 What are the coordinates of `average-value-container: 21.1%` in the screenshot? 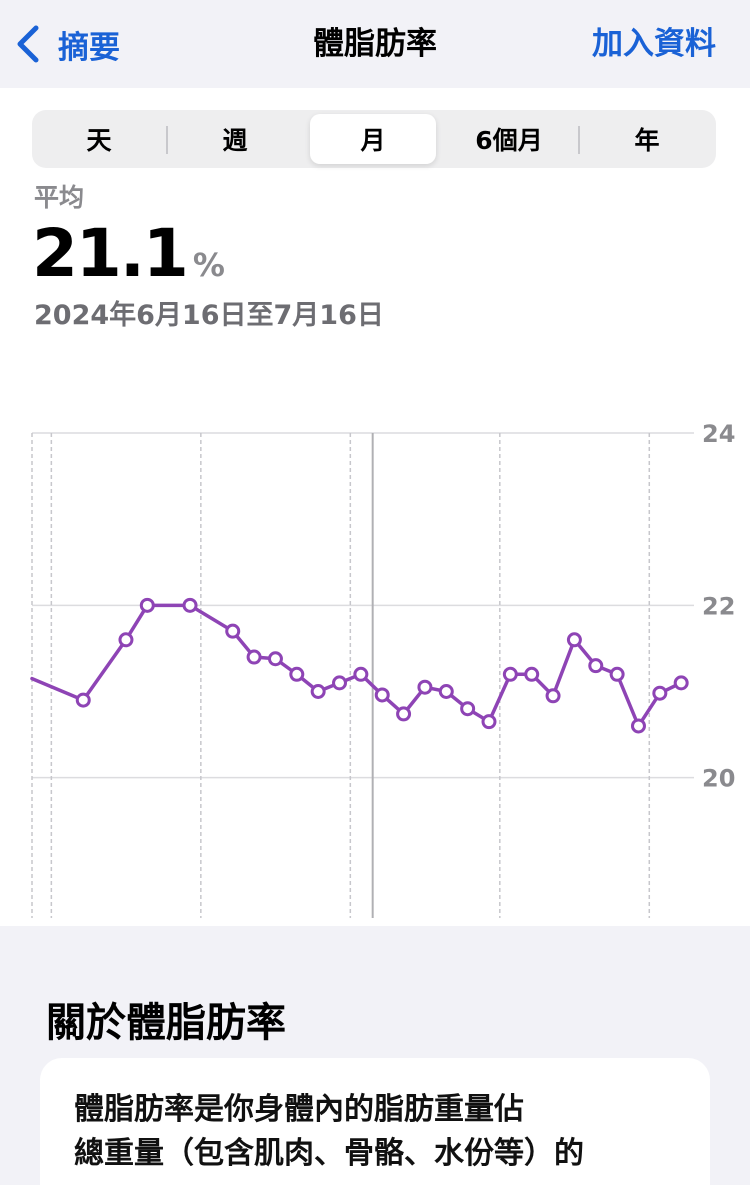 It's located at (128, 259).